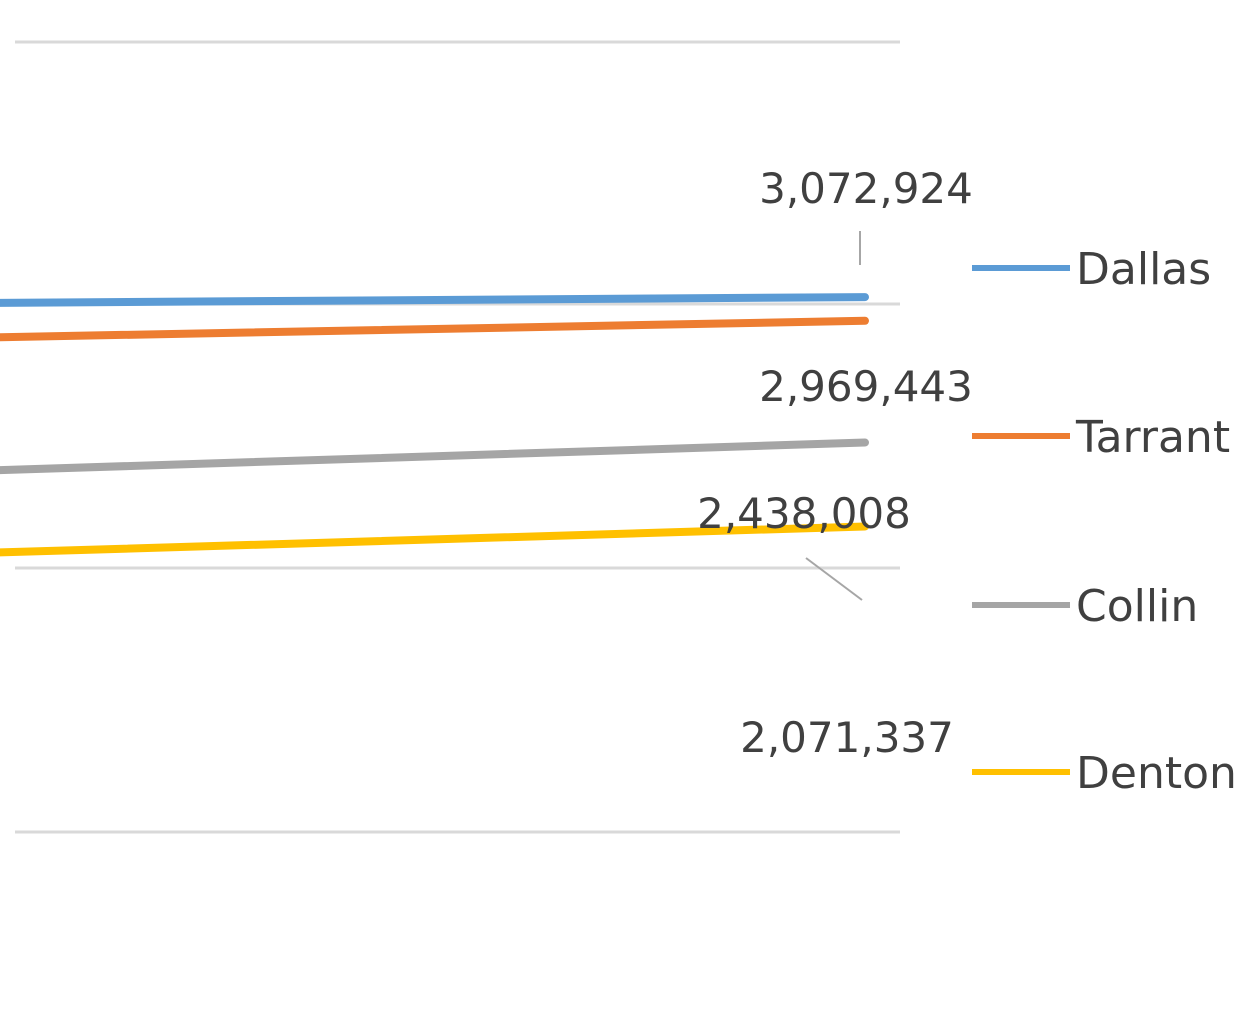  Describe the element at coordinates (834, 579) in the screenshot. I see `leader-line-collin` at that location.